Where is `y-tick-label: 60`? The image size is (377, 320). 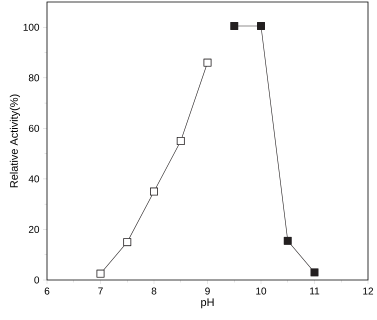 y-tick-label: 60 is located at coordinates (34, 128).